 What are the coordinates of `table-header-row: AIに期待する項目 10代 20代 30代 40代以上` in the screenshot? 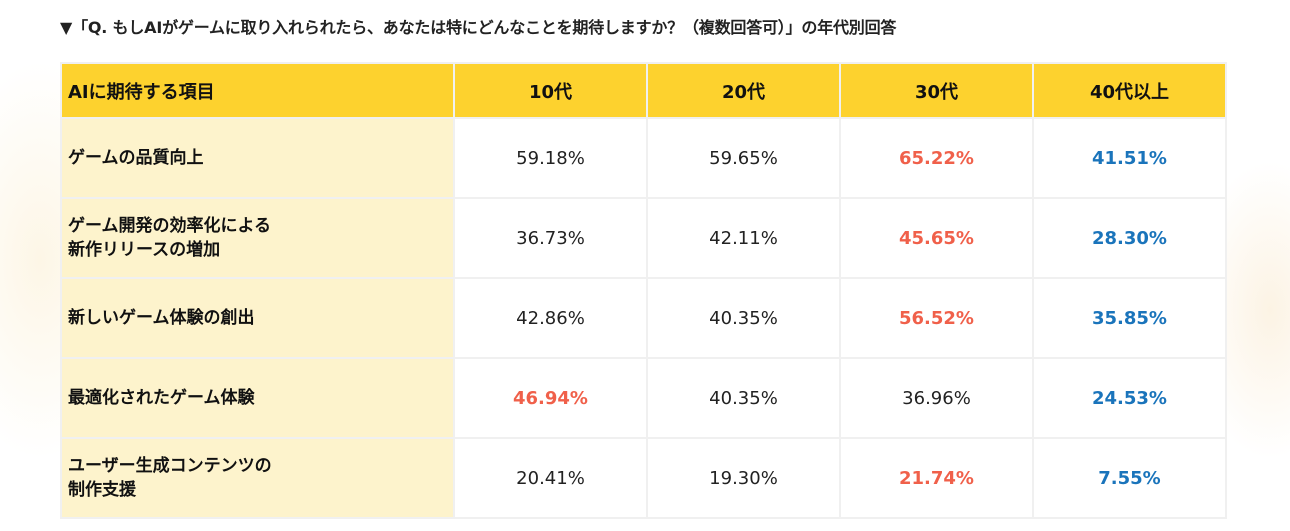 It's located at (643, 90).